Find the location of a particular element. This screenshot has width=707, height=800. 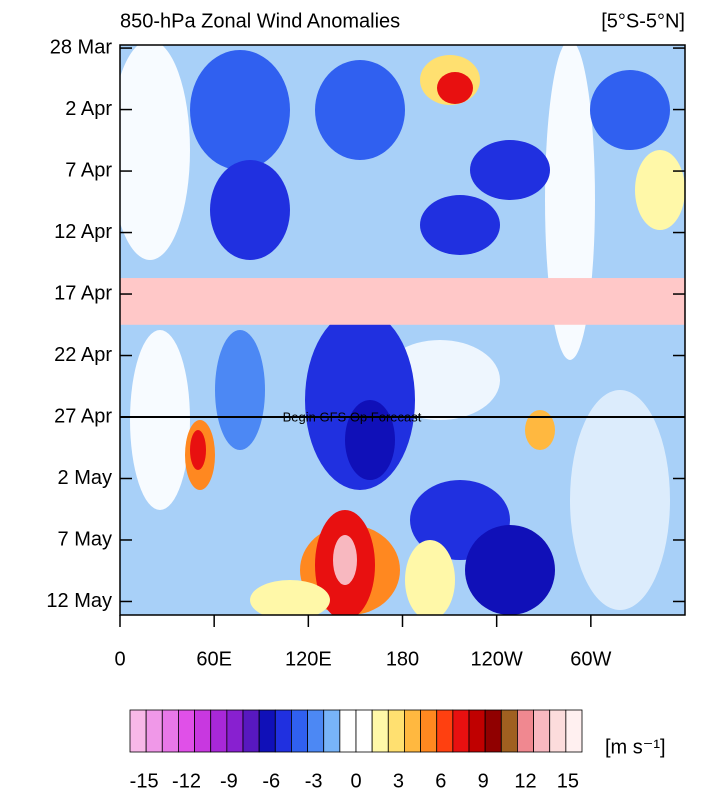

x-tick-label: 120E is located at coordinates (308, 659).